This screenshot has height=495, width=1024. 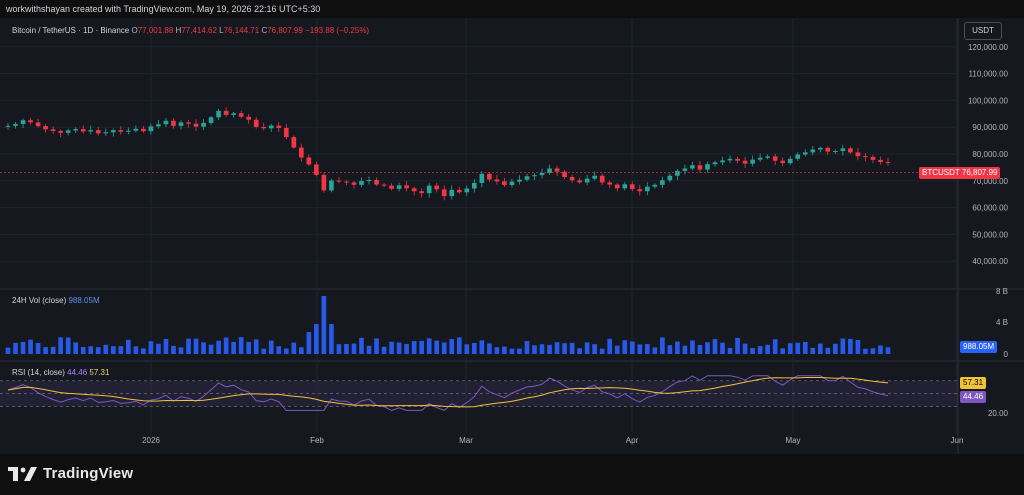 What do you see at coordinates (221, 30) in the screenshot?
I see `low-label: L` at bounding box center [221, 30].